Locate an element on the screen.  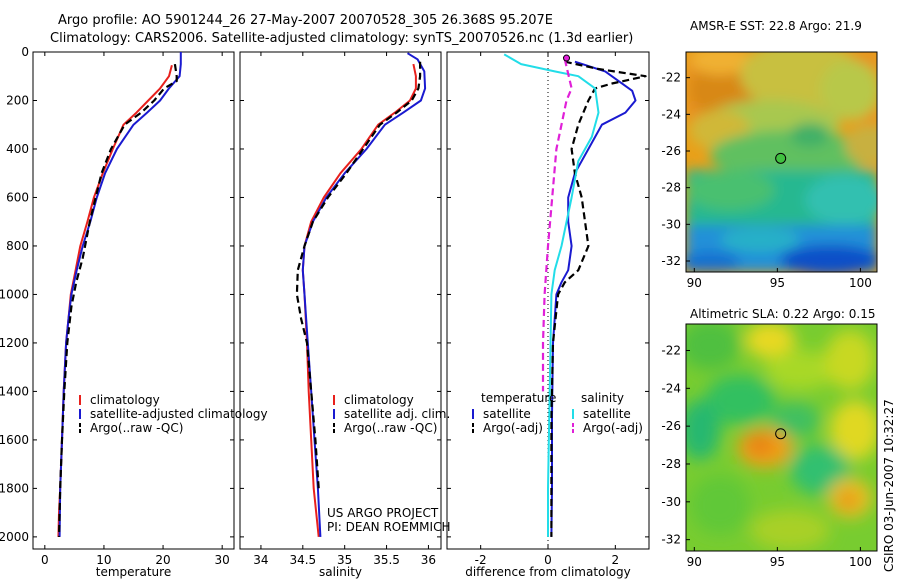
x-axis-label: difference from climatology is located at coordinates (548, 572).